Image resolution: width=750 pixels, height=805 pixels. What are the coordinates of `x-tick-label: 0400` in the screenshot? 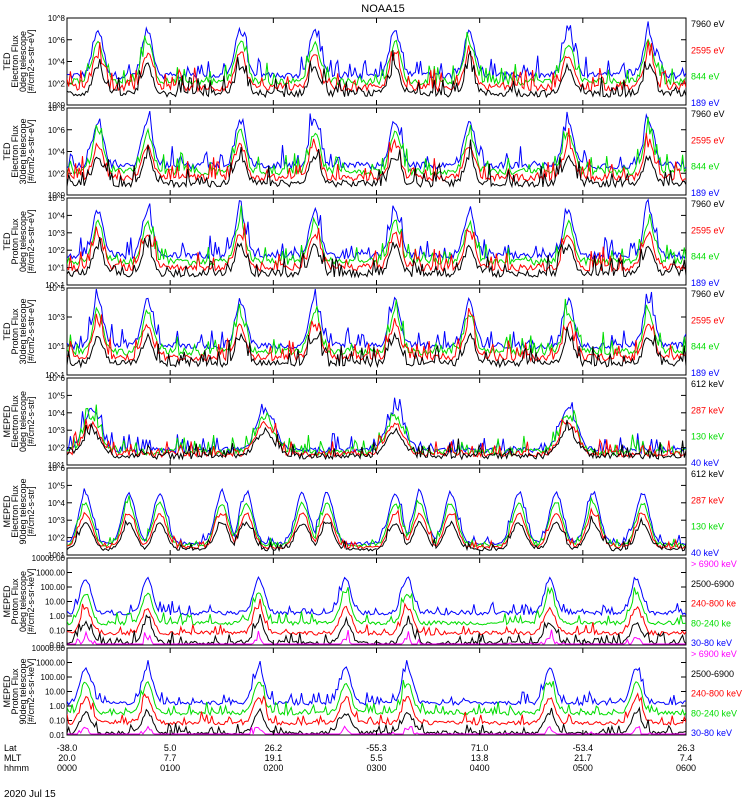 It's located at (480, 768).